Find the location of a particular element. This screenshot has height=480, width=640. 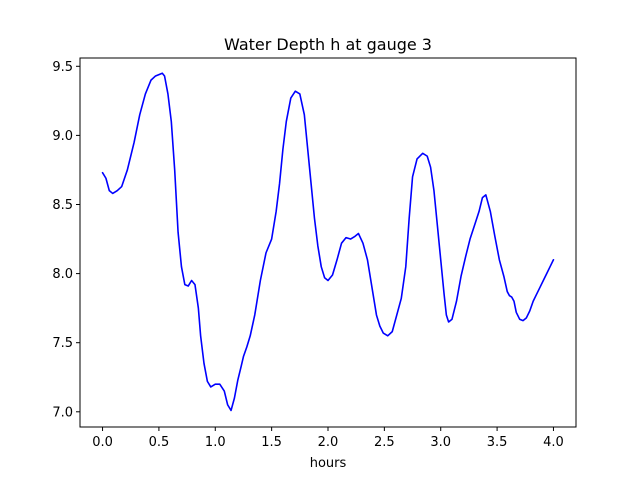

y-tick-label: 7.5 is located at coordinates (62, 343).